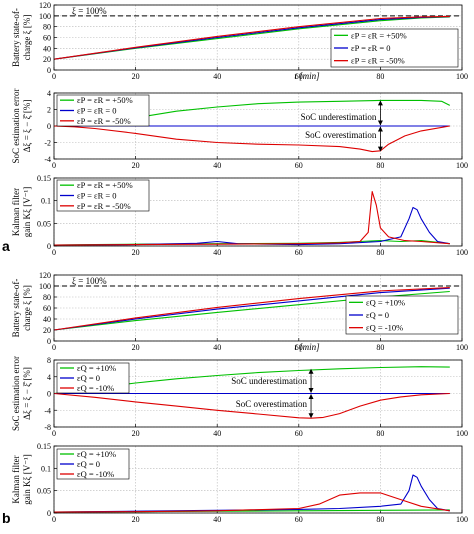 Image resolution: width=474 pixels, height=534 pixels. I want to click on y-tick-label: 8, so click(49, 360).